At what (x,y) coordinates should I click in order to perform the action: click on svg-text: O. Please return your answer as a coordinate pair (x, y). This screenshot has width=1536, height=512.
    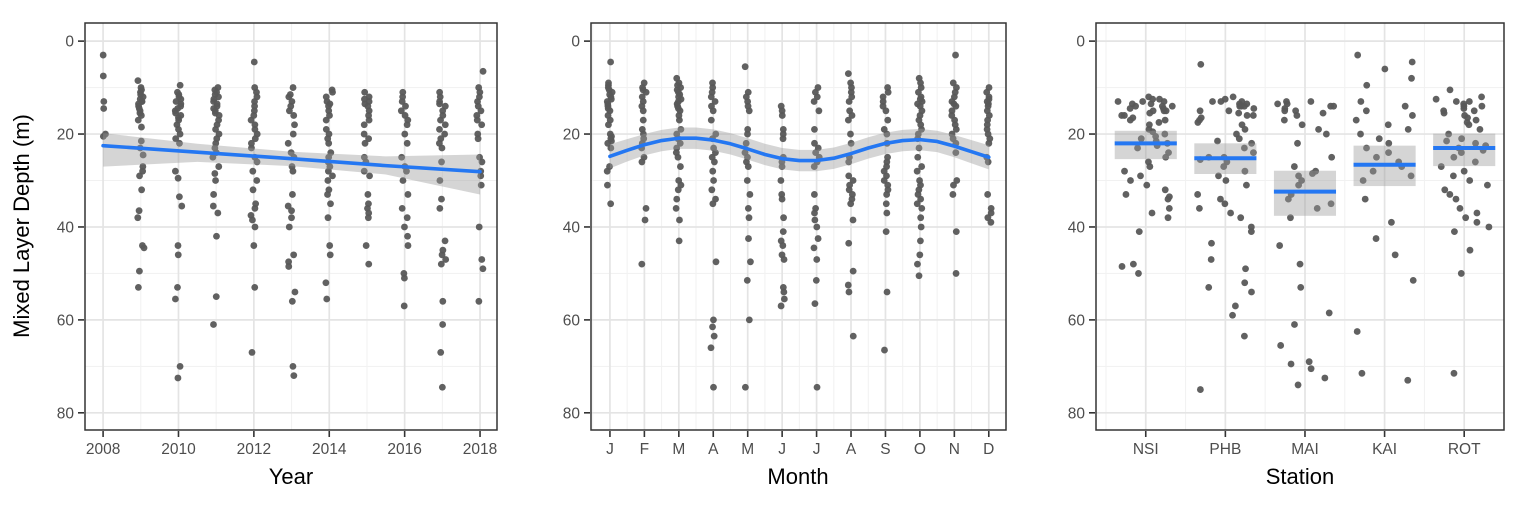
    Looking at the image, I should click on (920, 449).